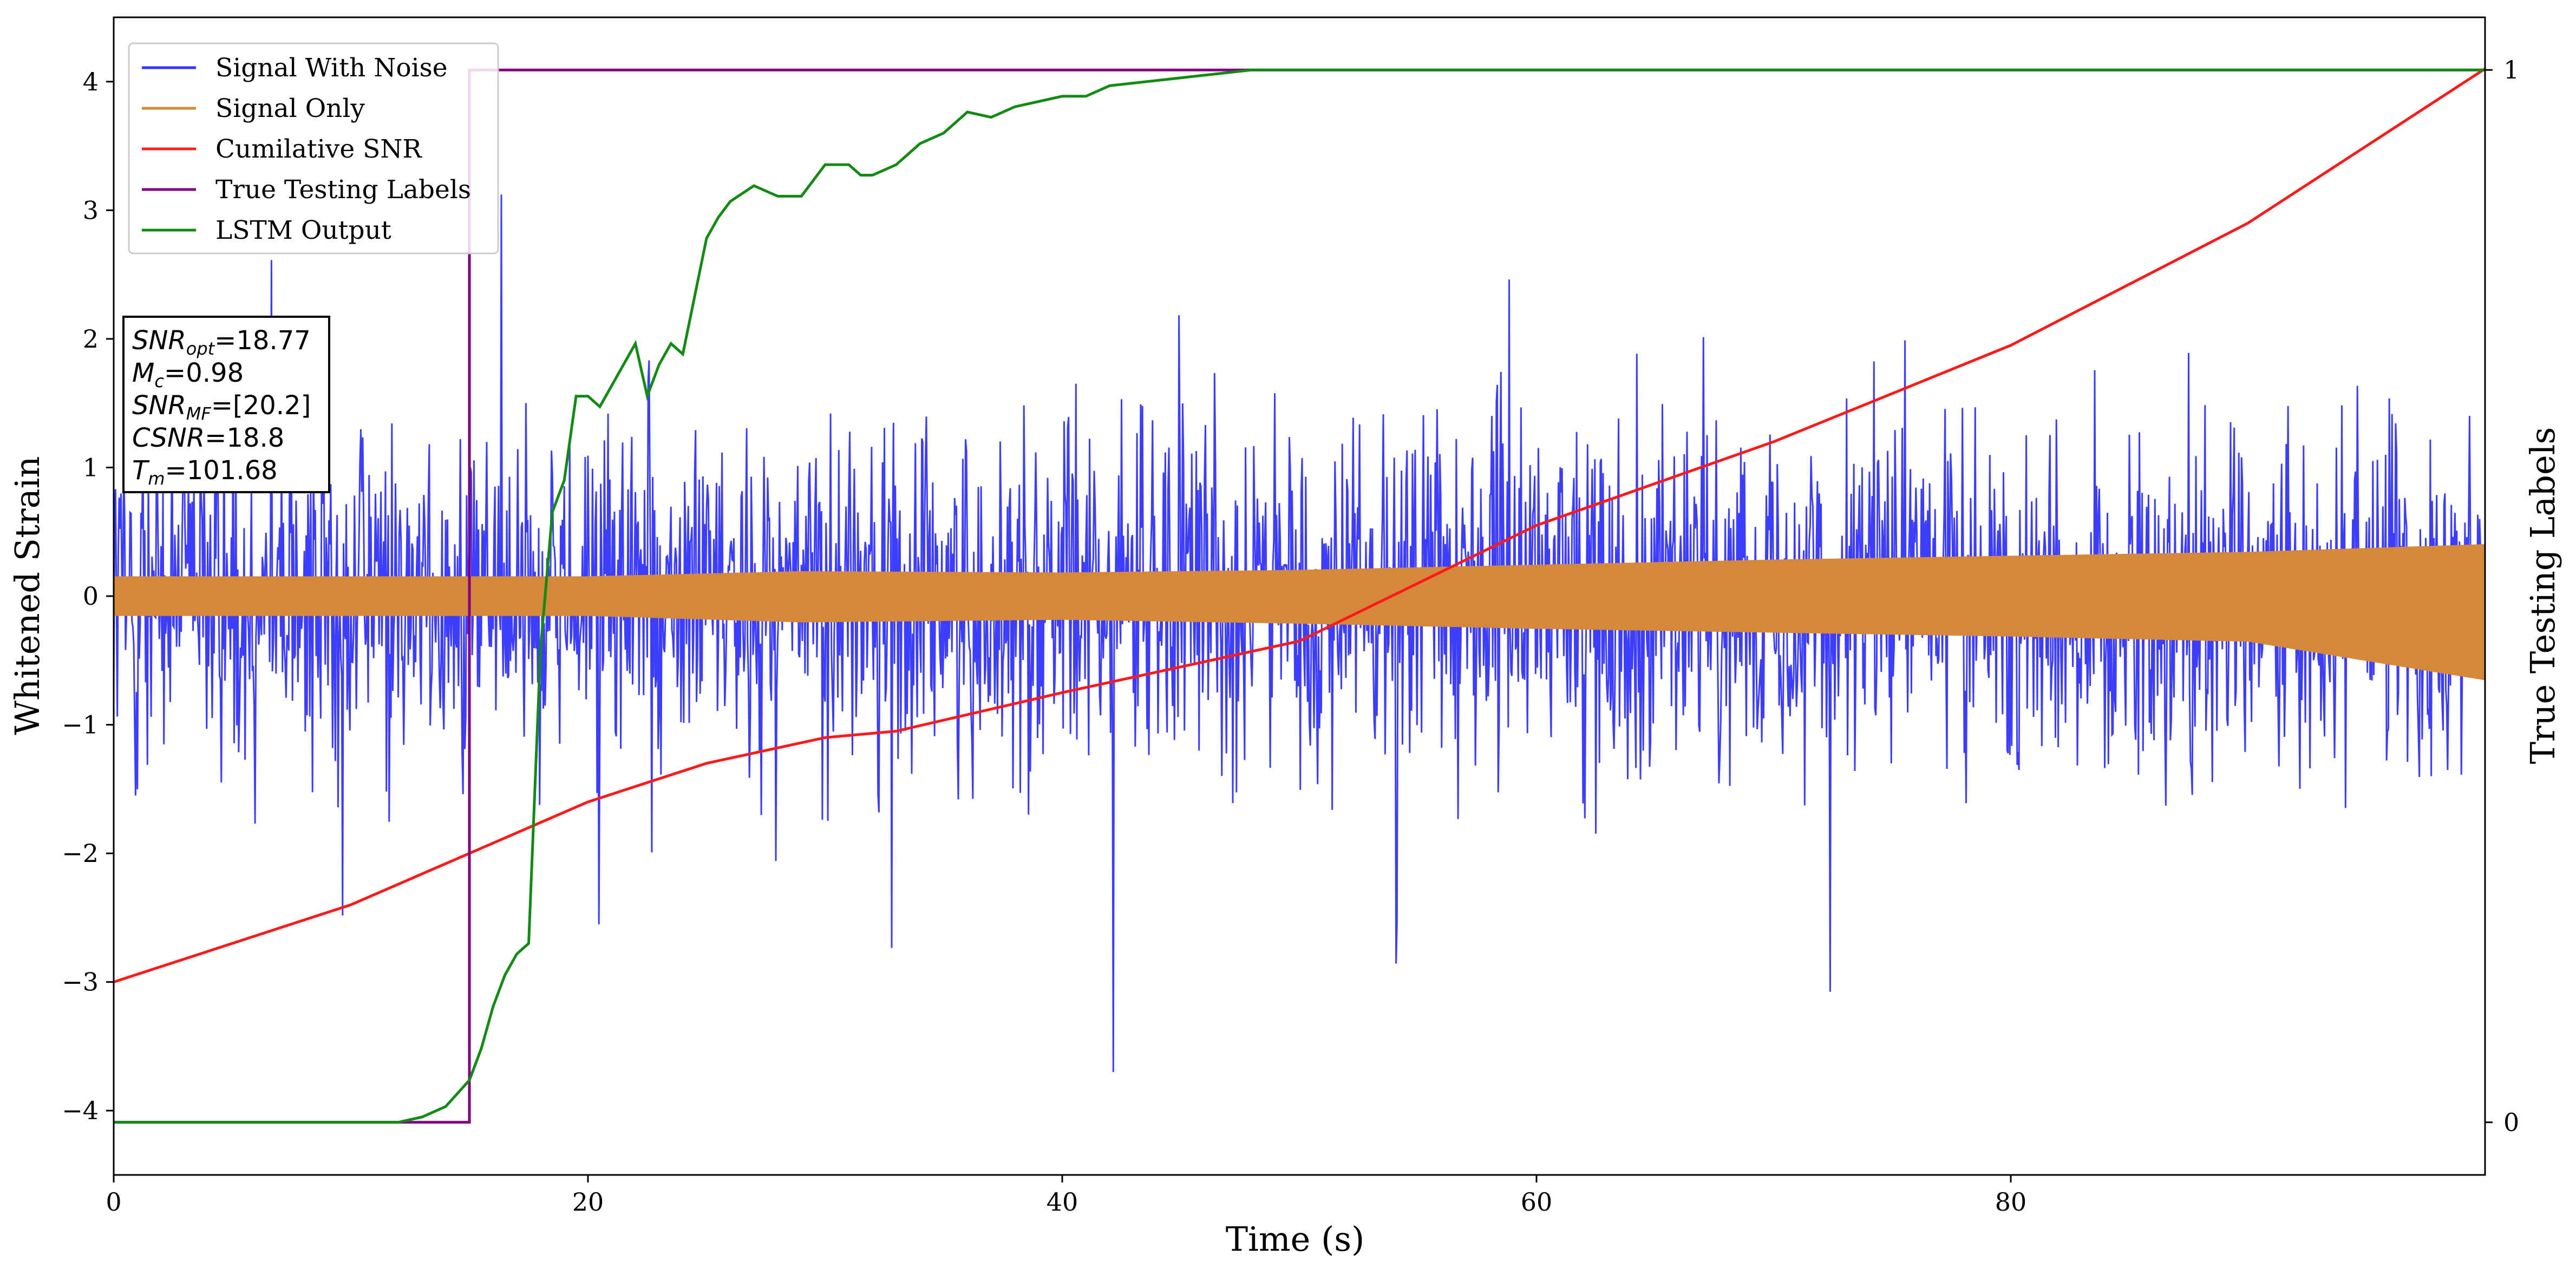 The image size is (2576, 1274). What do you see at coordinates (303, 230) in the screenshot?
I see `legend-label: LSTM Output` at bounding box center [303, 230].